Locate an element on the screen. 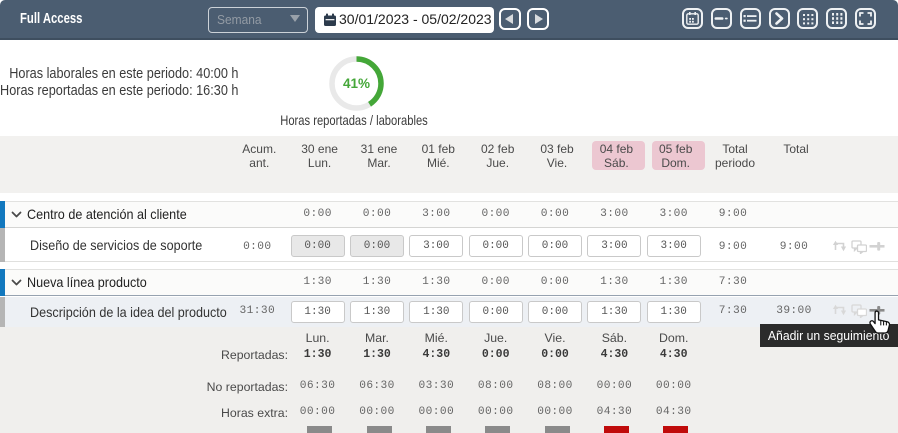  svg-text: 41% is located at coordinates (356, 83).